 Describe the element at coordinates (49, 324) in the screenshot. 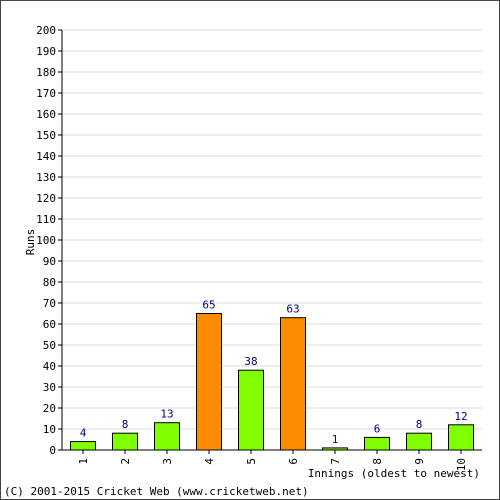

I see `y-tick-label: 60` at that location.